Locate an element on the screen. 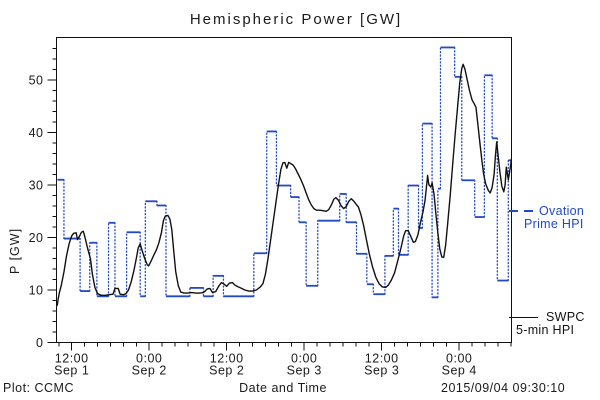 The image size is (600, 400). svg-text: Sep 4 is located at coordinates (459, 371).